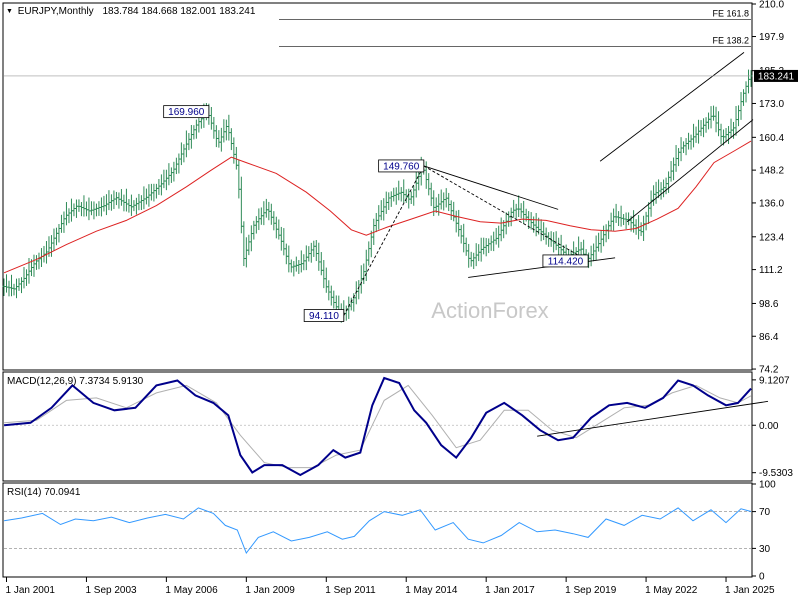 This screenshot has width=800, height=605. What do you see at coordinates (489, 310) in the screenshot?
I see `watermark: ActionForex` at bounding box center [489, 310].